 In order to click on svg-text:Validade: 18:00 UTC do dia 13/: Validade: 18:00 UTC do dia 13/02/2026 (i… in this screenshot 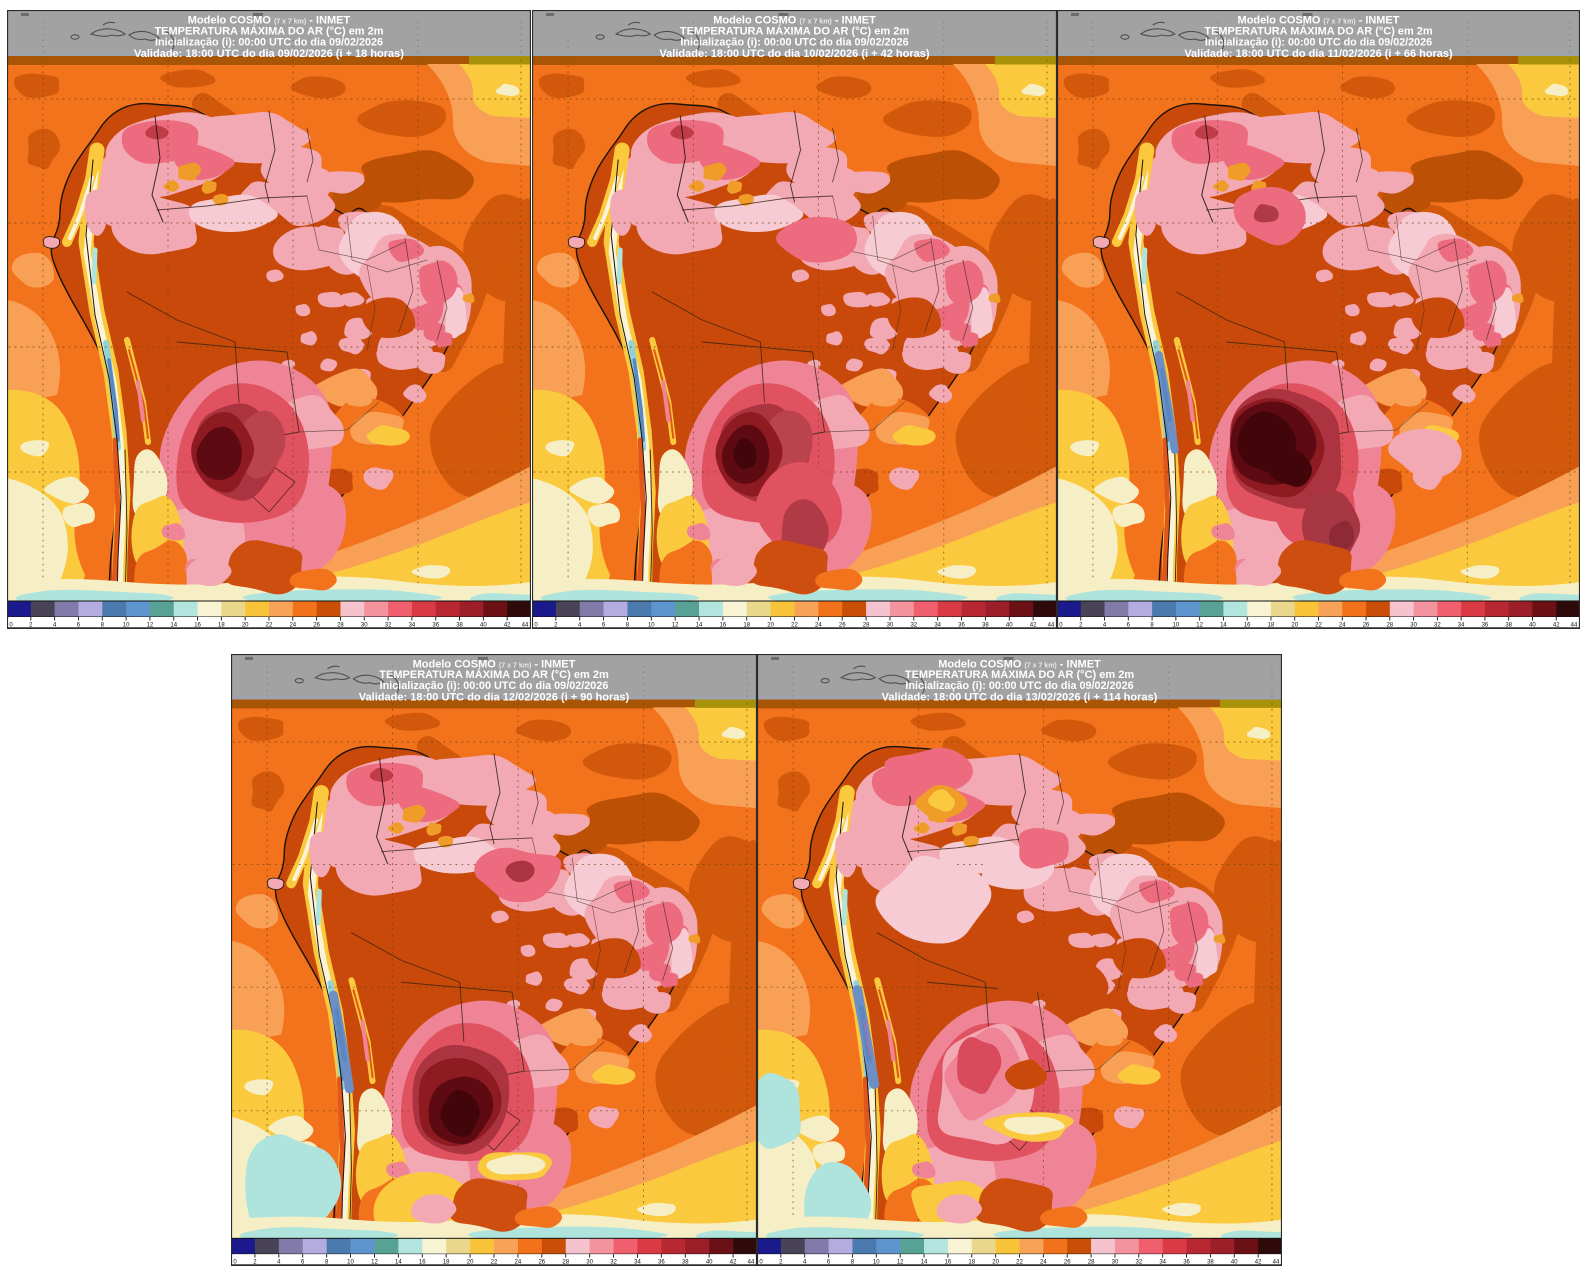, I will do `click(1020, 698)`.